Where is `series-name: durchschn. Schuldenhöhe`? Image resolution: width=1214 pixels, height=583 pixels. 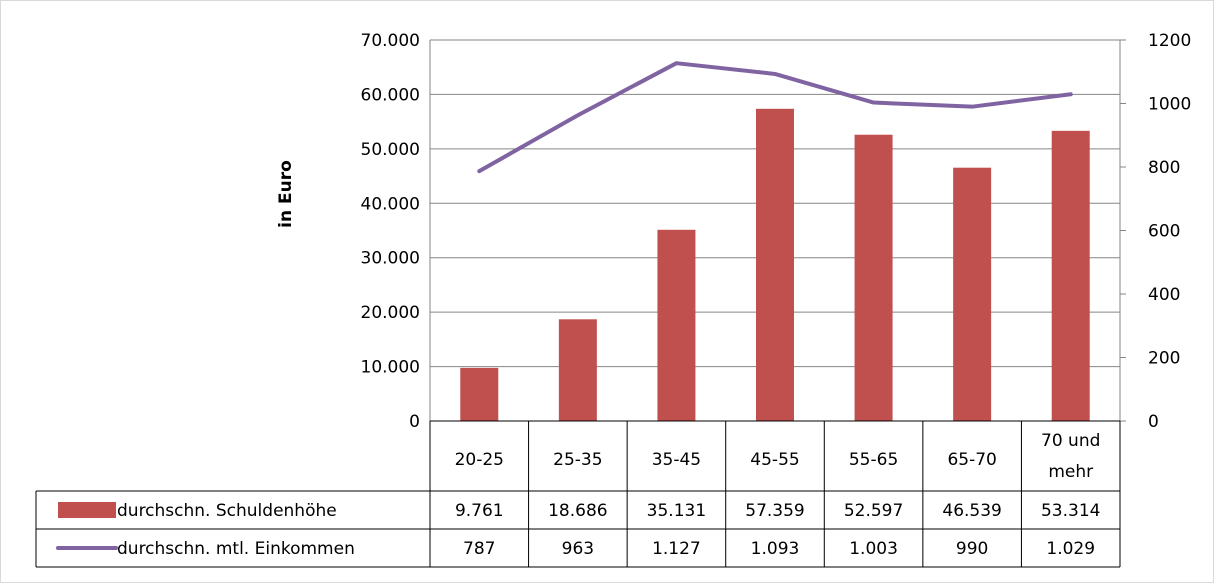
series-name: durchschn. Schuldenhöhe is located at coordinates (227, 511).